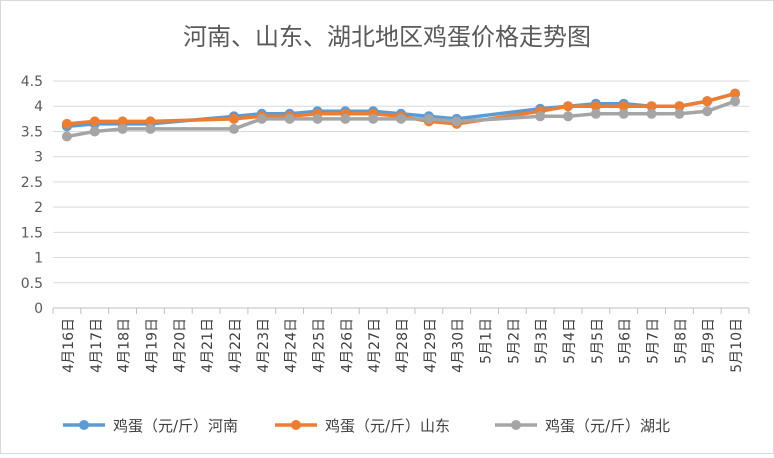  Describe the element at coordinates (514, 341) in the screenshot. I see `x-tick-label: 5月2日` at that location.